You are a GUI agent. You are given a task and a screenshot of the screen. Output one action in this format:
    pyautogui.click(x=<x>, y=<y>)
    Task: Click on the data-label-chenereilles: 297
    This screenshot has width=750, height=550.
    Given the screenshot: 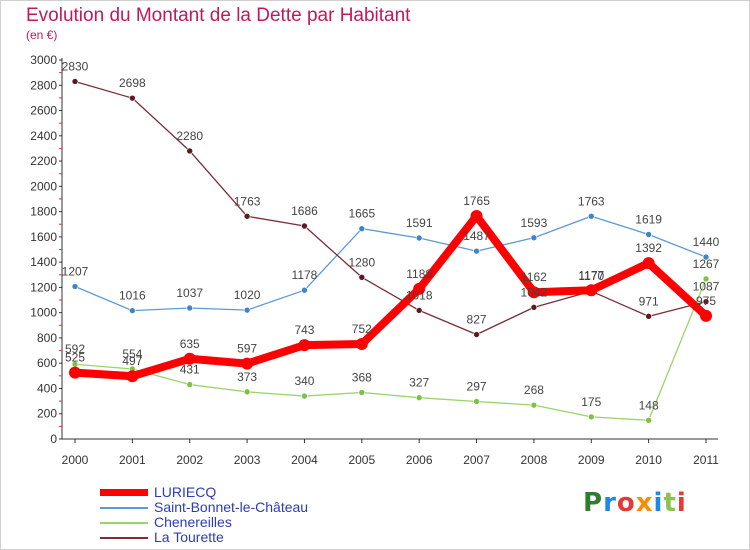 What is the action you would take?
    pyautogui.click(x=477, y=386)
    